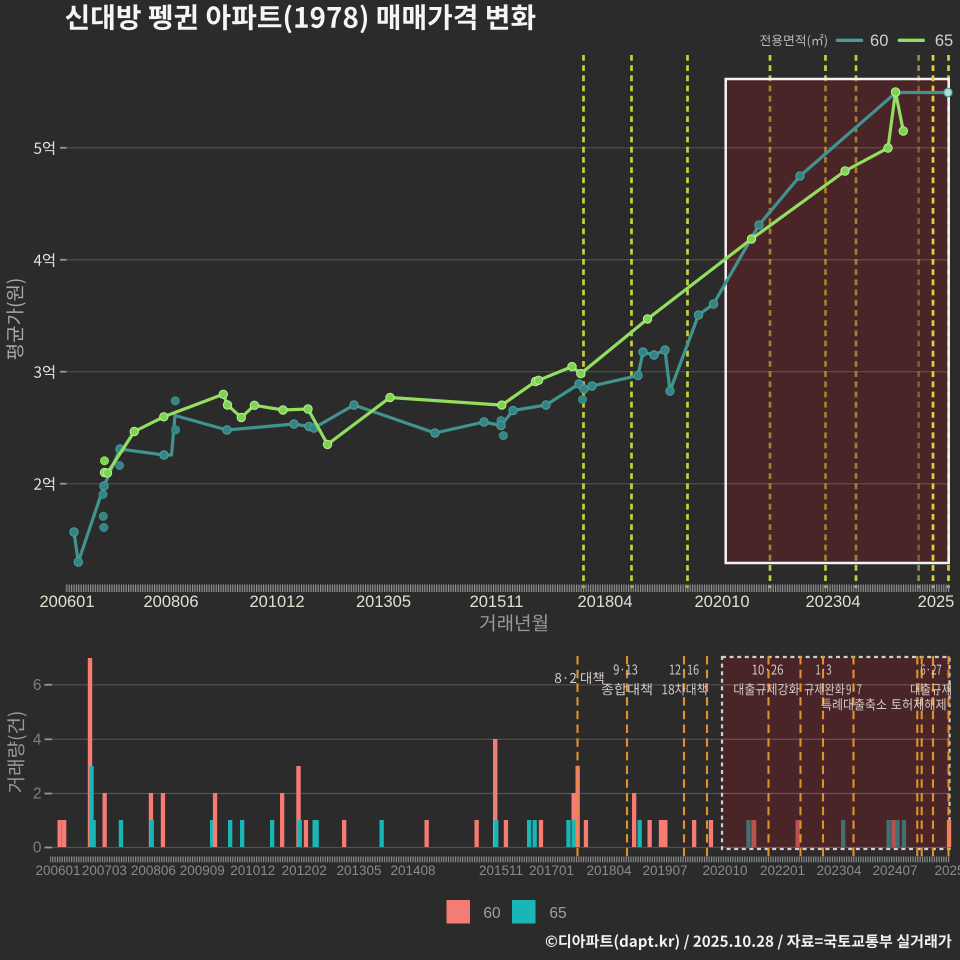 This screenshot has height=960, width=960. Describe the element at coordinates (104, 870) in the screenshot. I see `svg-text: 200703` at that location.